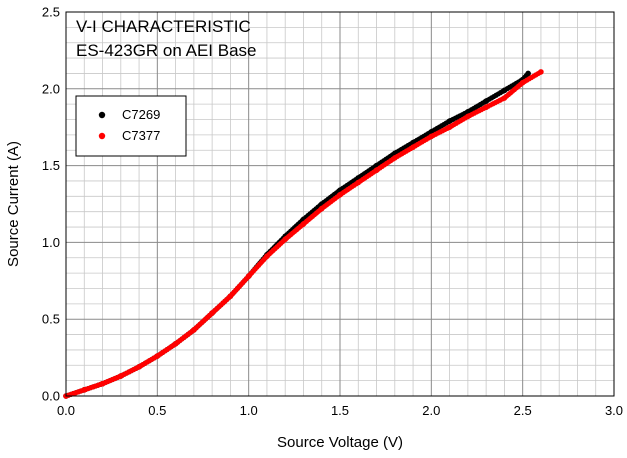 This screenshot has width=627, height=458. Describe the element at coordinates (166, 50) in the screenshot. I see `chart-title-line-2: ES-423GR on AEI Base` at that location.